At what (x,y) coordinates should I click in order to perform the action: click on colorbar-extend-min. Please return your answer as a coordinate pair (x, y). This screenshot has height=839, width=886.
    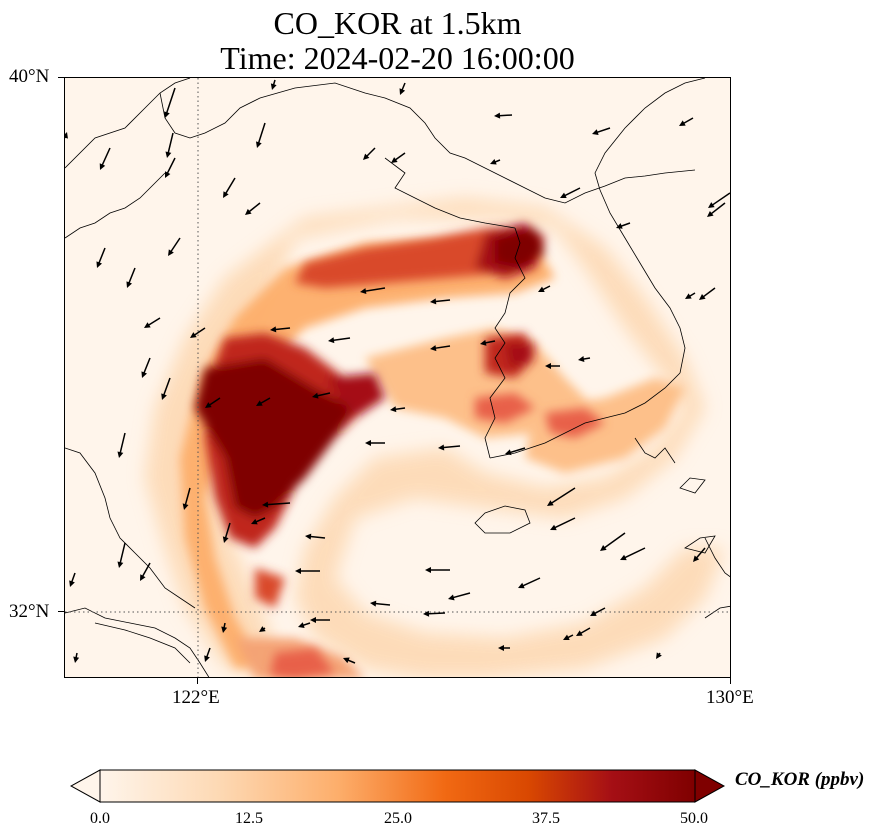
    Looking at the image, I should click on (85, 786).